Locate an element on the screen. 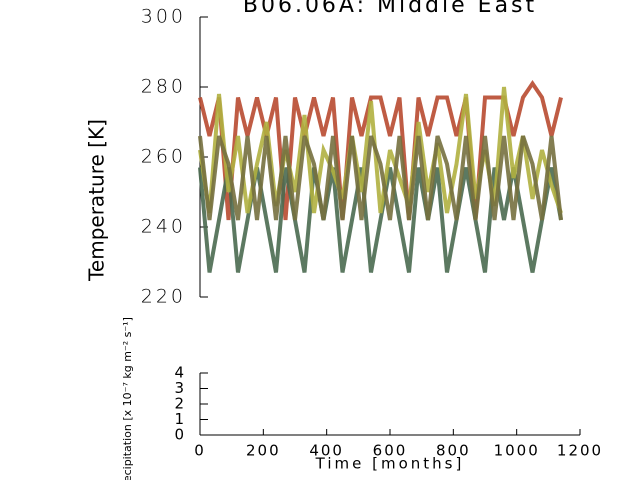 Image resolution: width=640 pixels, height=480 pixels. y-tick-label: 220 is located at coordinates (163, 297).